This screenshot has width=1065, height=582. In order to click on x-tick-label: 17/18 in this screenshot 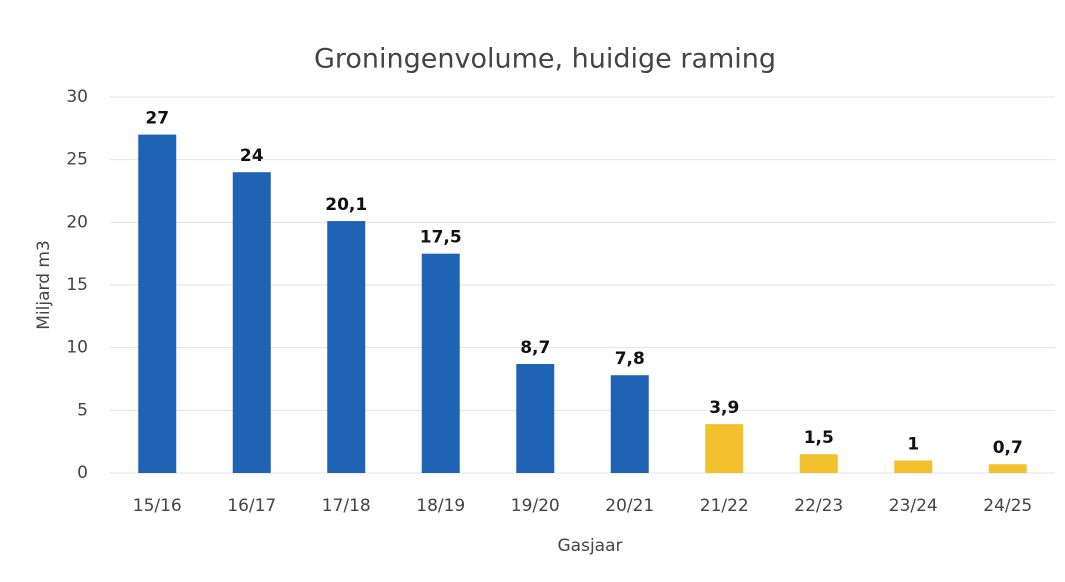, I will do `click(346, 506)`.